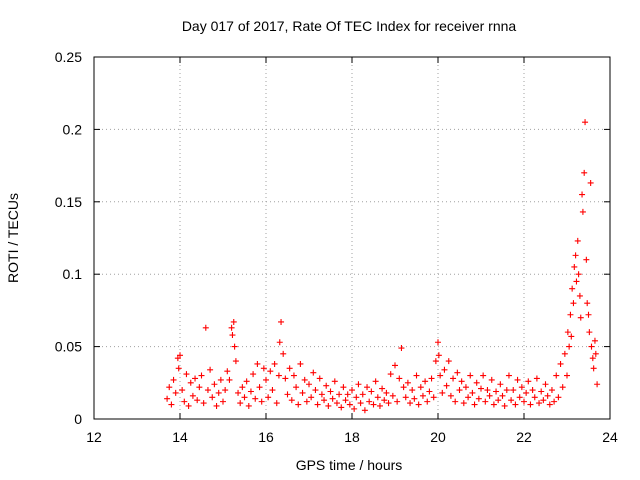 The height and width of the screenshot is (480, 640). What do you see at coordinates (349, 465) in the screenshot?
I see `x-axis-label: GPS time / hours` at bounding box center [349, 465].